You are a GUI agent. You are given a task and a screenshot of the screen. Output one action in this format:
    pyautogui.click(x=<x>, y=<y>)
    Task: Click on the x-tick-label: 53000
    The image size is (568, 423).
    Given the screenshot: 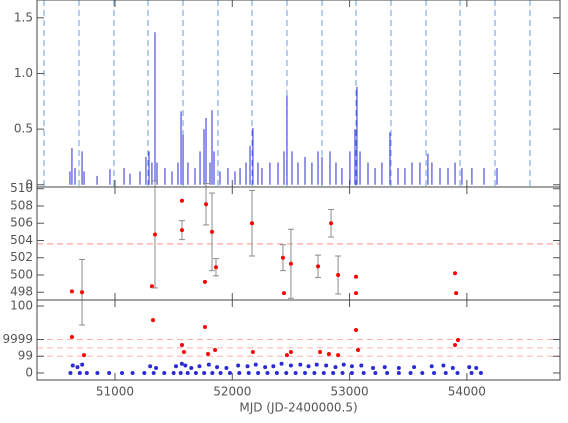 What is the action you would take?
    pyautogui.click(x=349, y=392)
    